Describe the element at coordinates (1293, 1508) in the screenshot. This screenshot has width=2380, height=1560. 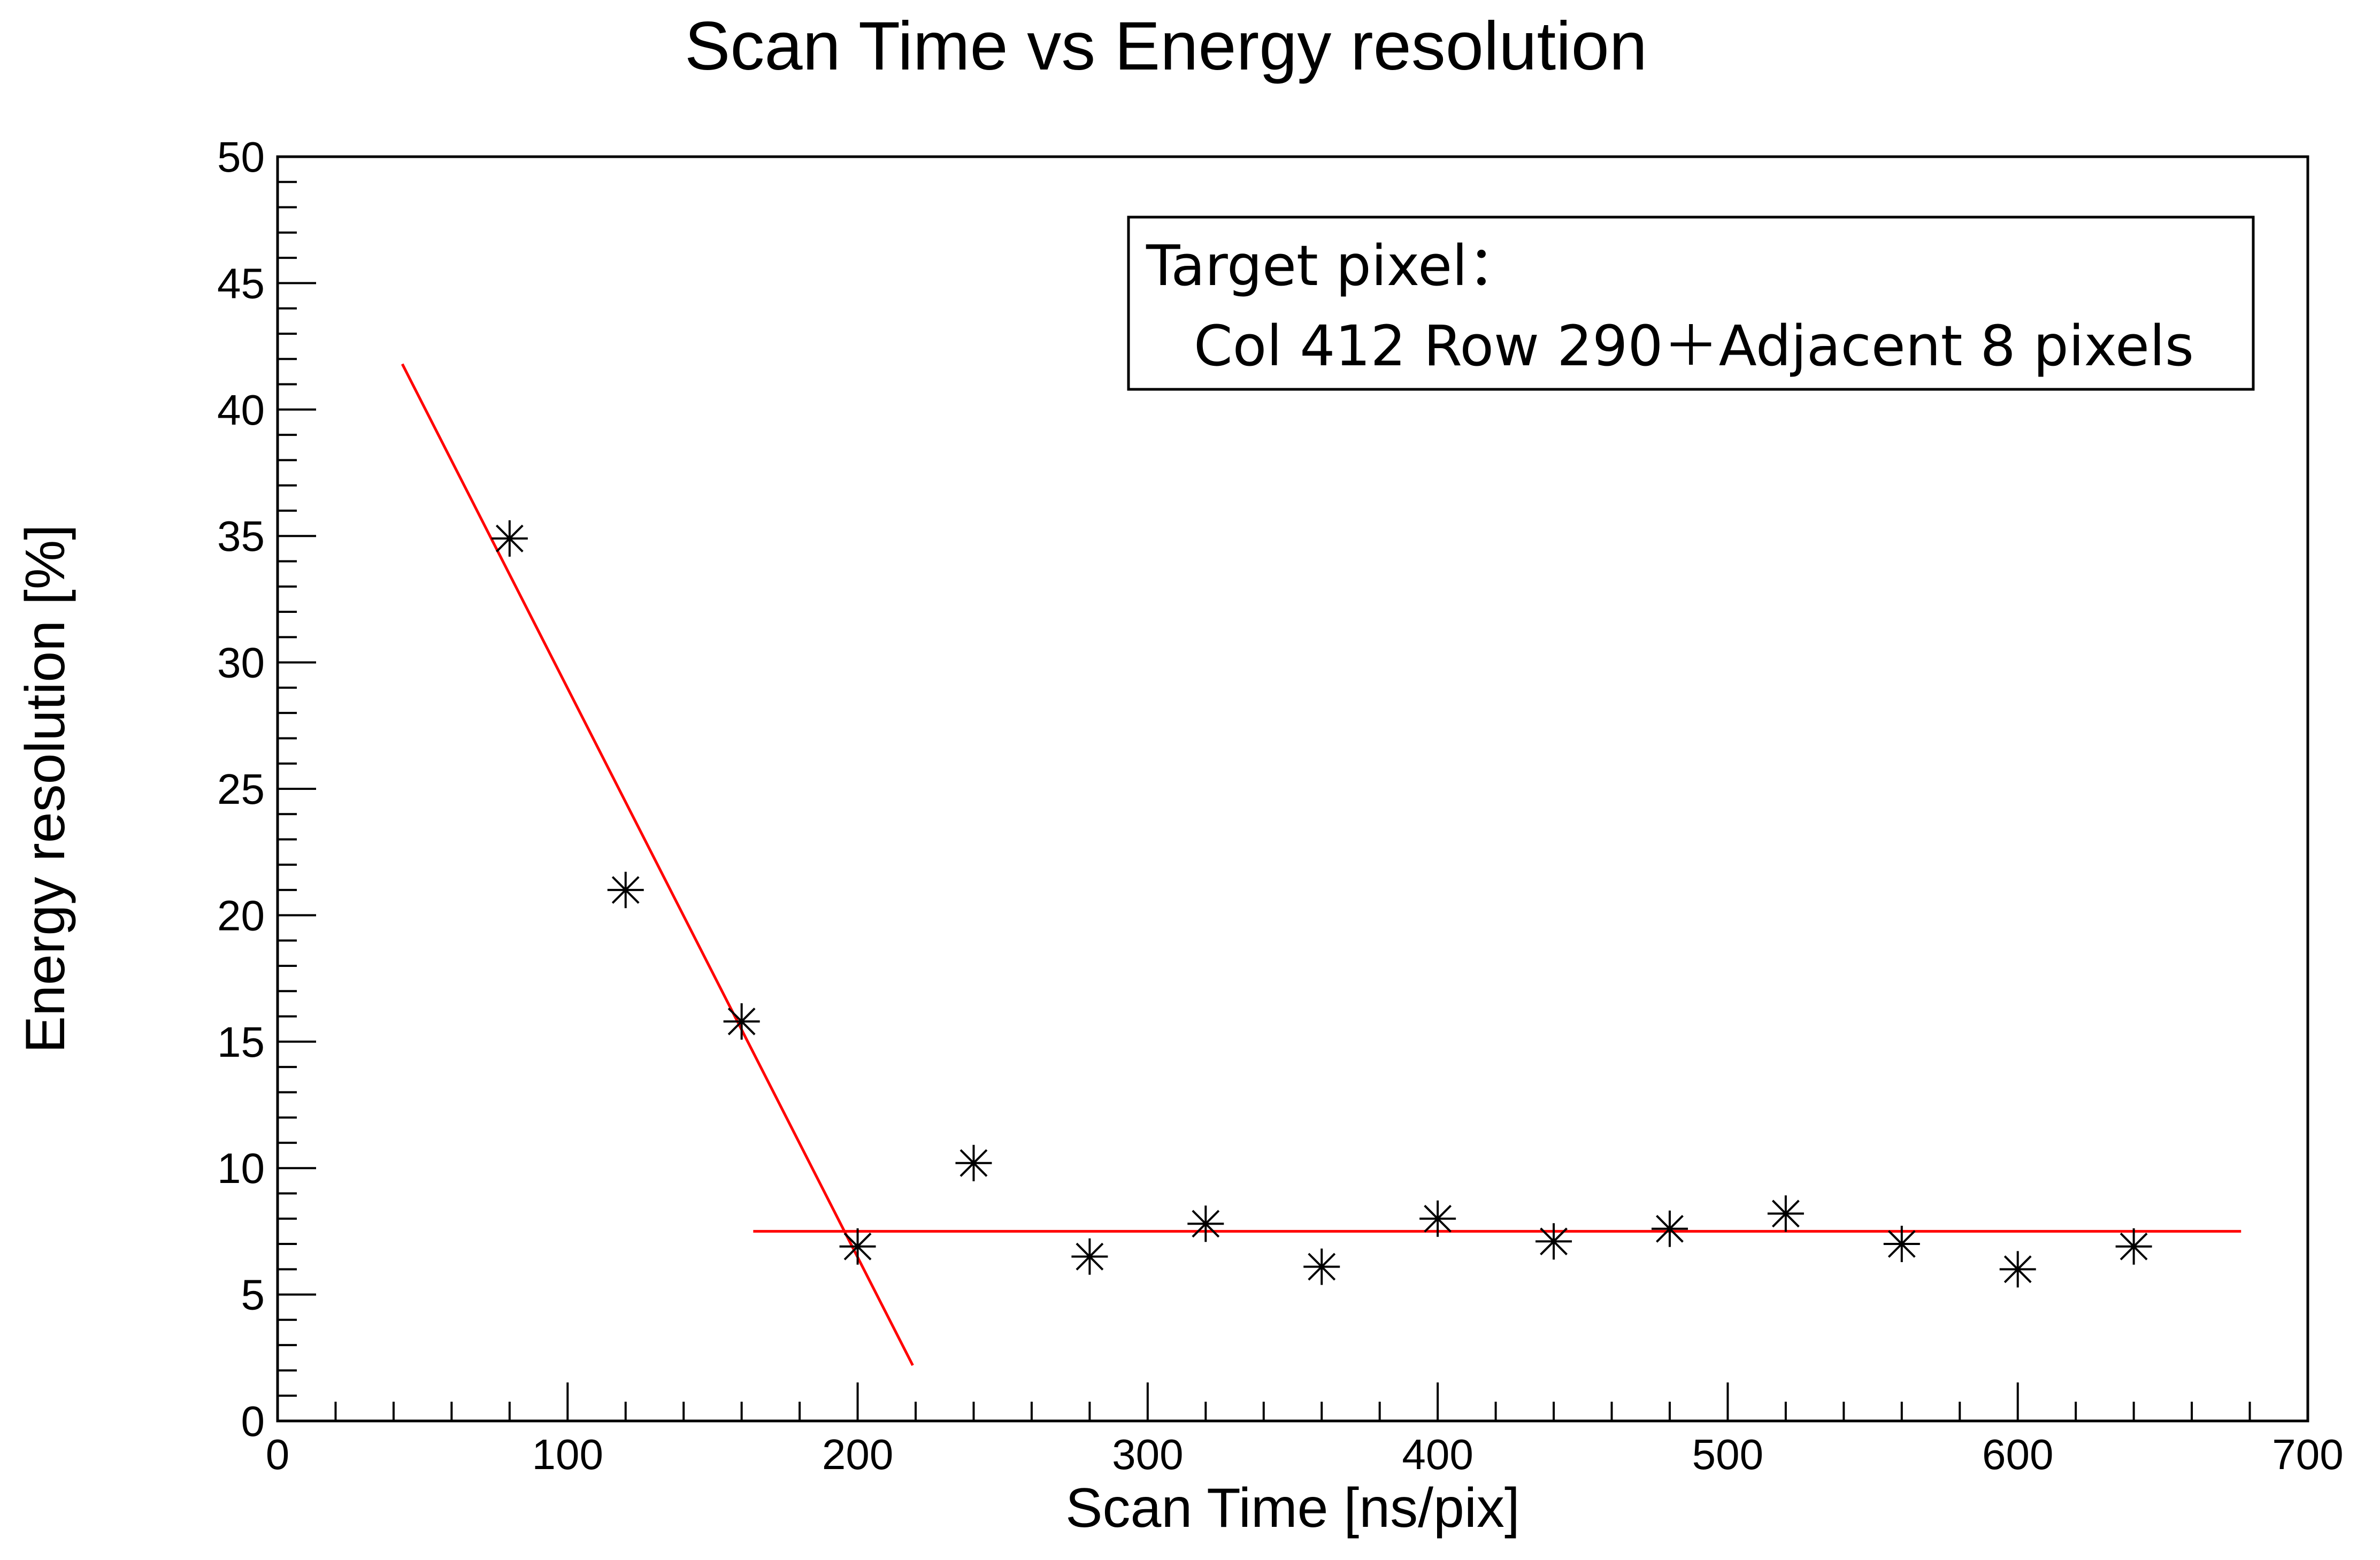
I see `x-axis-label: Scan Time [ns/pix]` at that location.